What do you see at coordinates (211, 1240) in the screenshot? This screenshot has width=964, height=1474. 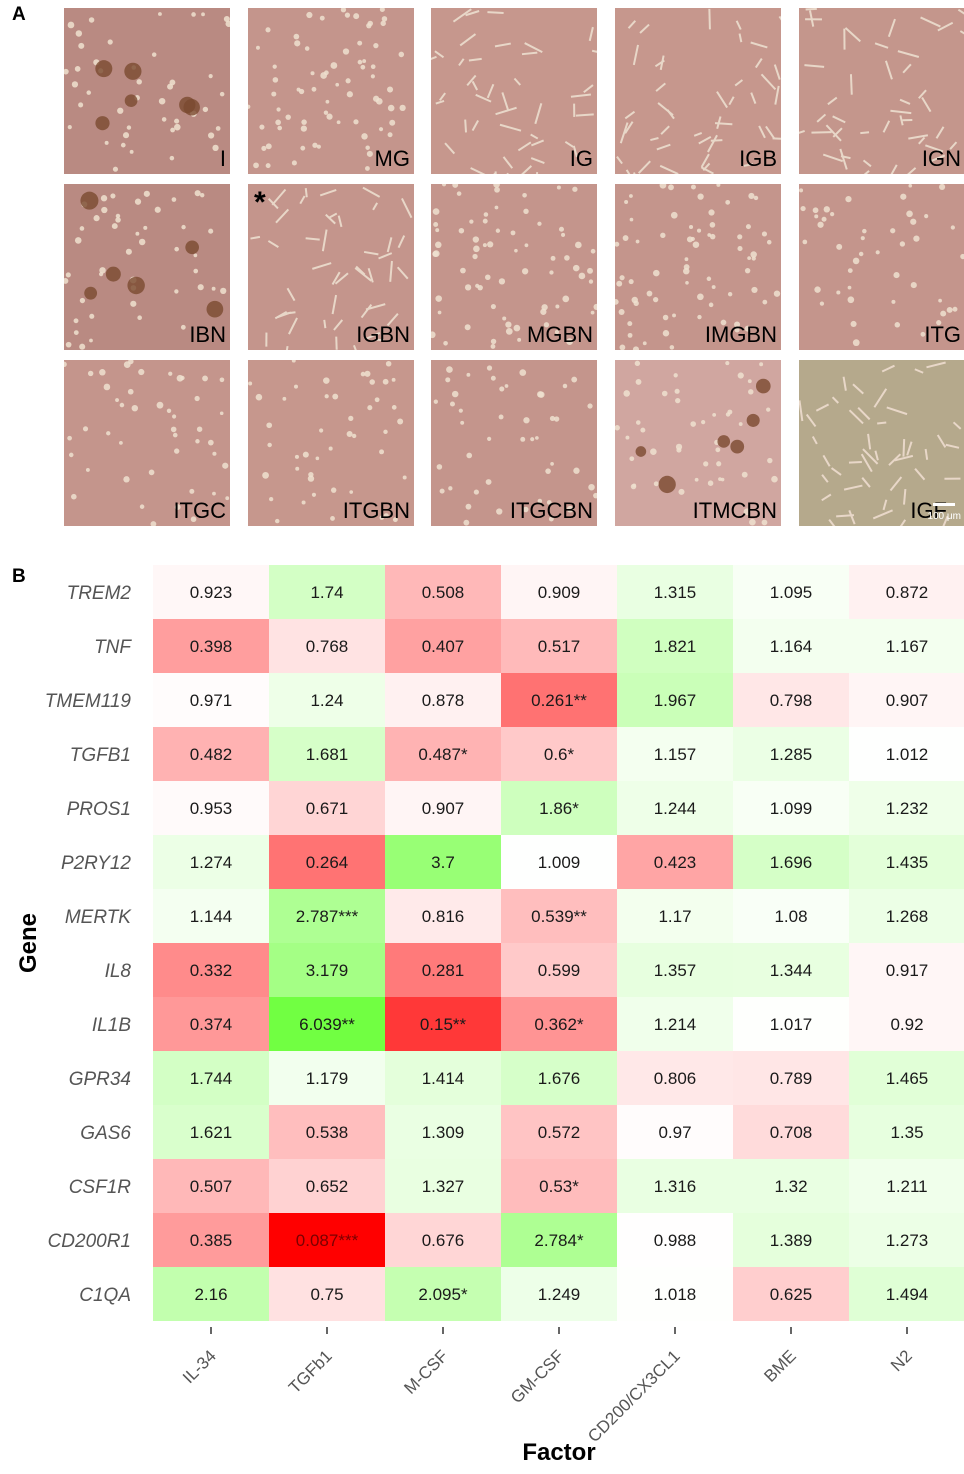 I see `cell-value-label: 0.385` at bounding box center [211, 1240].